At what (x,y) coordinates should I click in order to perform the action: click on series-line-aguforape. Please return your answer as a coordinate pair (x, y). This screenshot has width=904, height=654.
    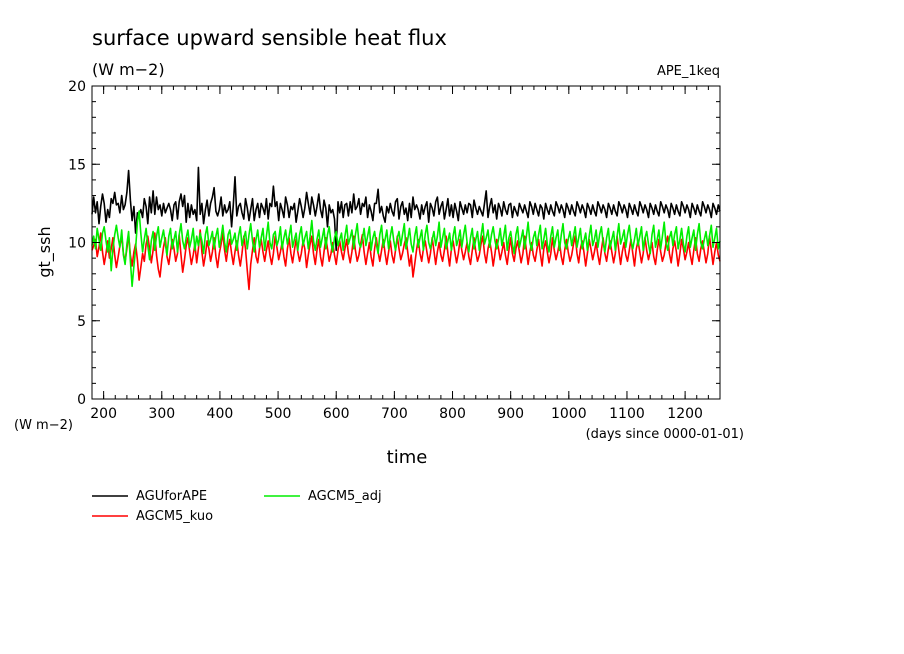
    Looking at the image, I should click on (406, 209).